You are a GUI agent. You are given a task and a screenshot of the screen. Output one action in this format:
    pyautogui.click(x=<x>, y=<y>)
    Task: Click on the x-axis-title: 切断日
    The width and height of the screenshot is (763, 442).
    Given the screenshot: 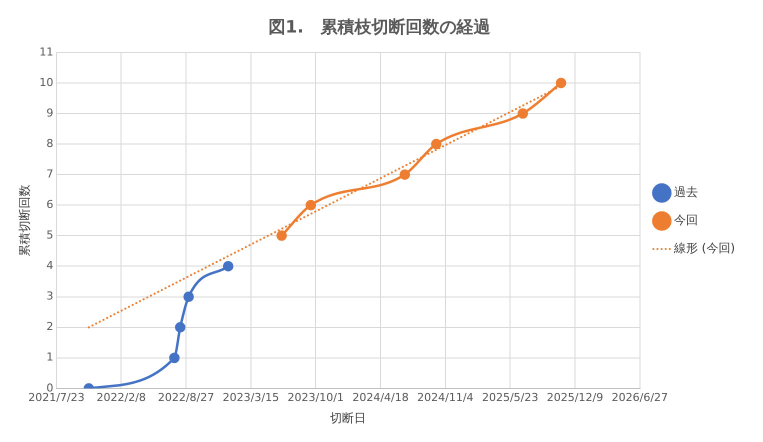 What is the action you would take?
    pyautogui.click(x=348, y=417)
    